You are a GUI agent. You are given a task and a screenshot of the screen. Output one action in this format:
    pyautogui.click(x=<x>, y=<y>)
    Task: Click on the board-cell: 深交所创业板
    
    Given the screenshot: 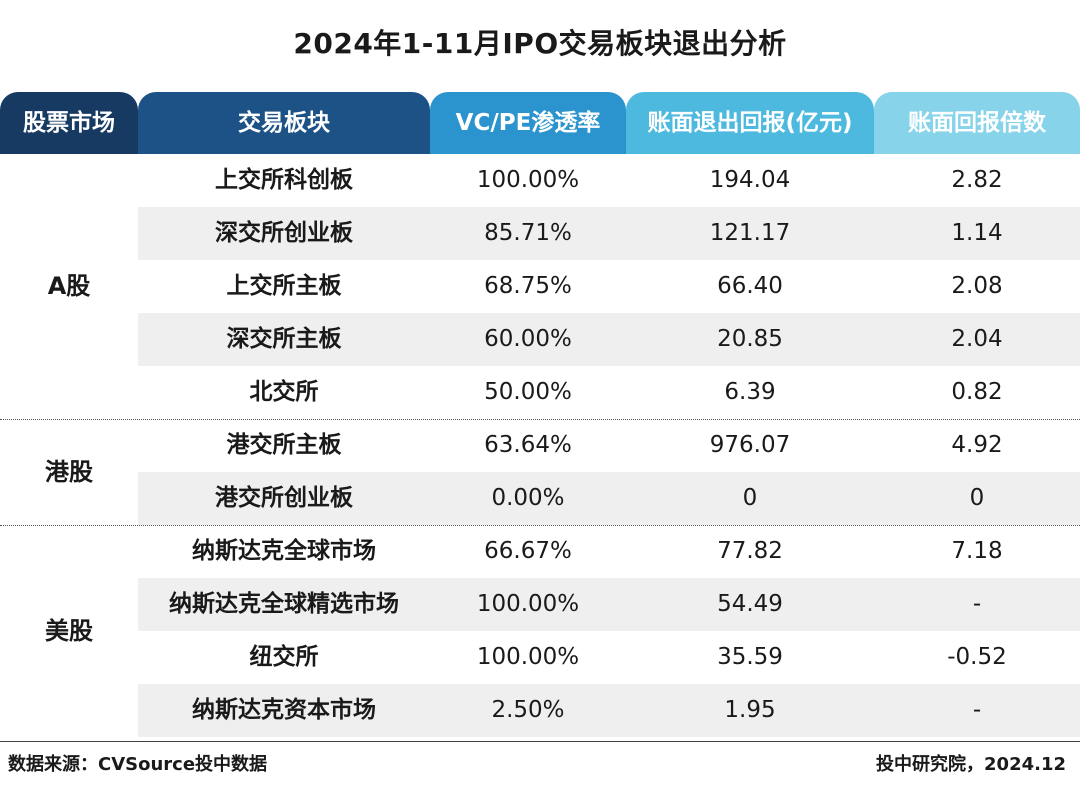 What is the action you would take?
    pyautogui.click(x=284, y=233)
    